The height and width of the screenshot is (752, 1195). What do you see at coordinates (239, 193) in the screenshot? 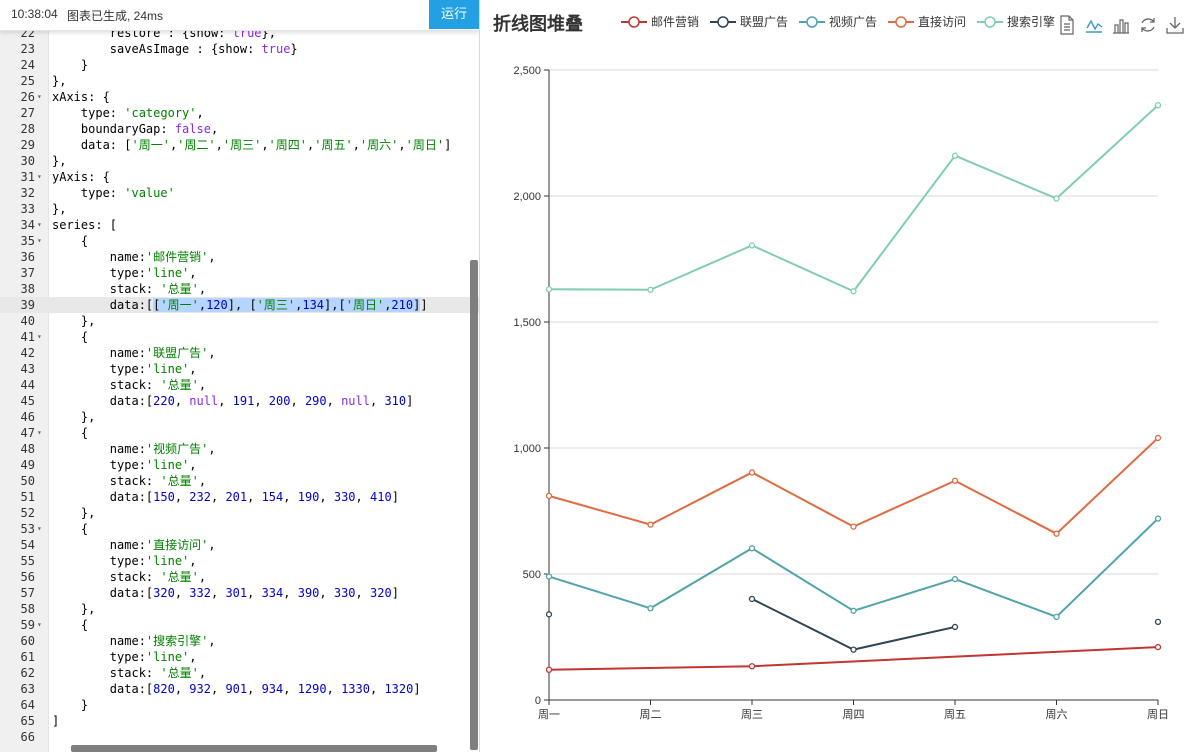
I see `code-line: 32 type: 'value'` at bounding box center [239, 193].